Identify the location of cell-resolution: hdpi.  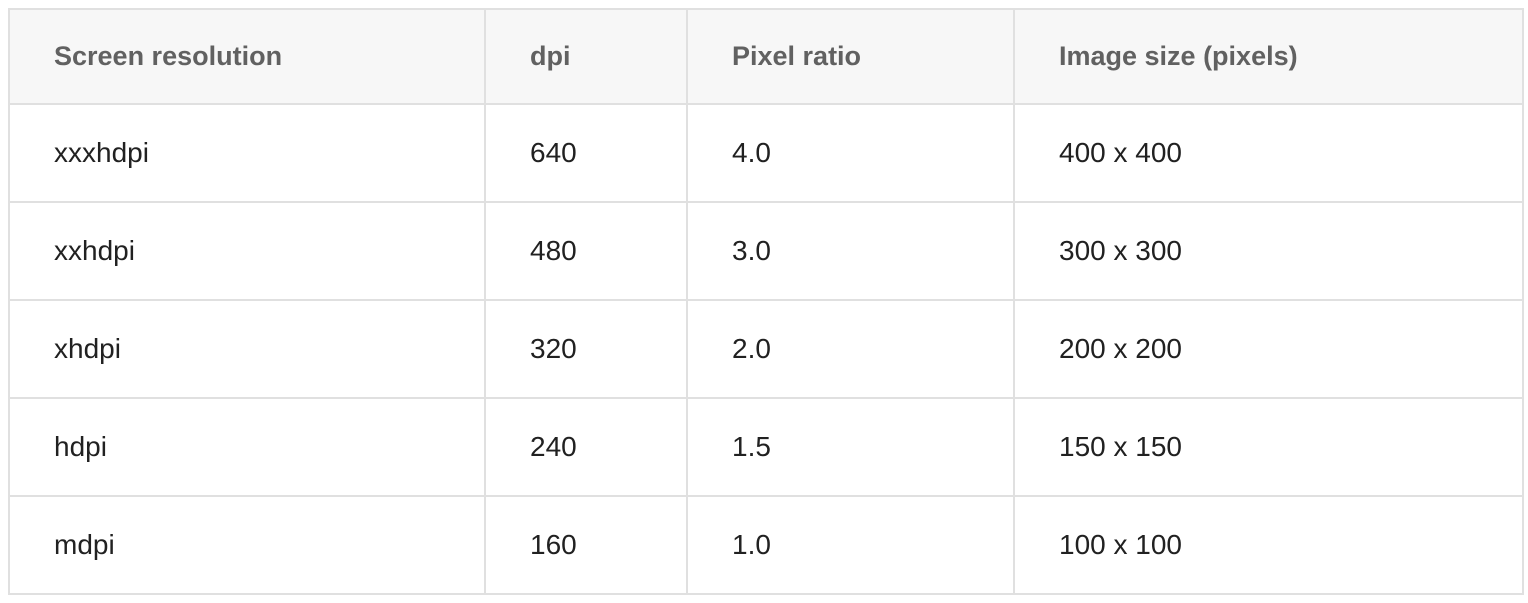
(247, 447).